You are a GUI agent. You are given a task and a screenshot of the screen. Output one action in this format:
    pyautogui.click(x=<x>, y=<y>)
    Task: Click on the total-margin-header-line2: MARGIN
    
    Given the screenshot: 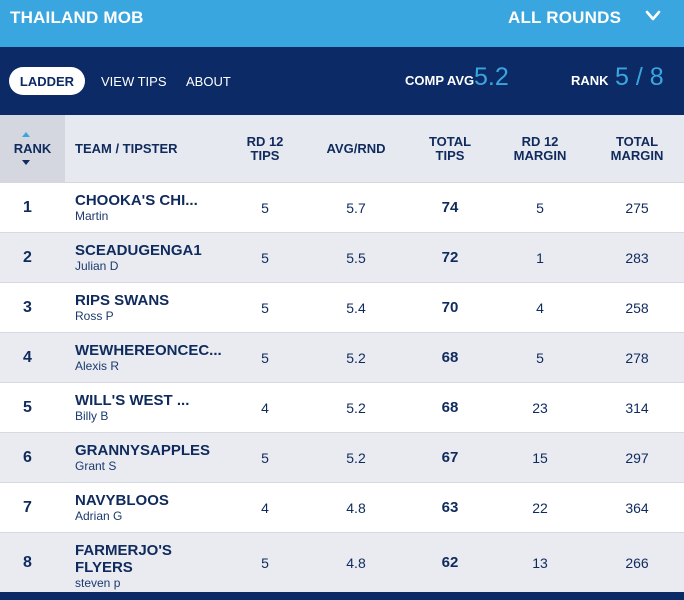 What is the action you would take?
    pyautogui.click(x=637, y=155)
    